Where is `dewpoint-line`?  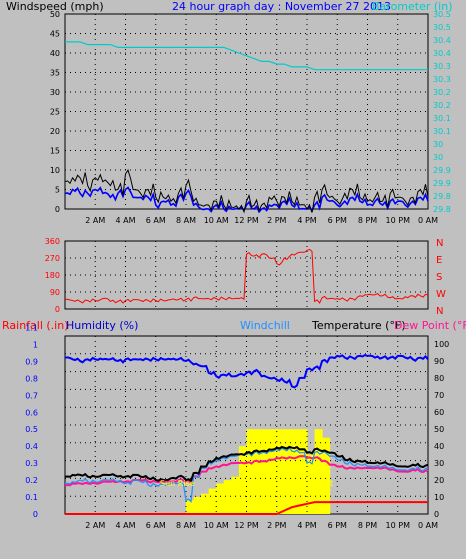
dewpoint-line is located at coordinates (246, 471).